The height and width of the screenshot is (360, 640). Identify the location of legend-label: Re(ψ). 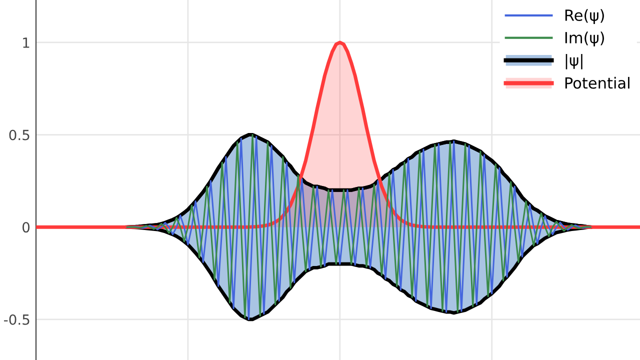
(584, 16).